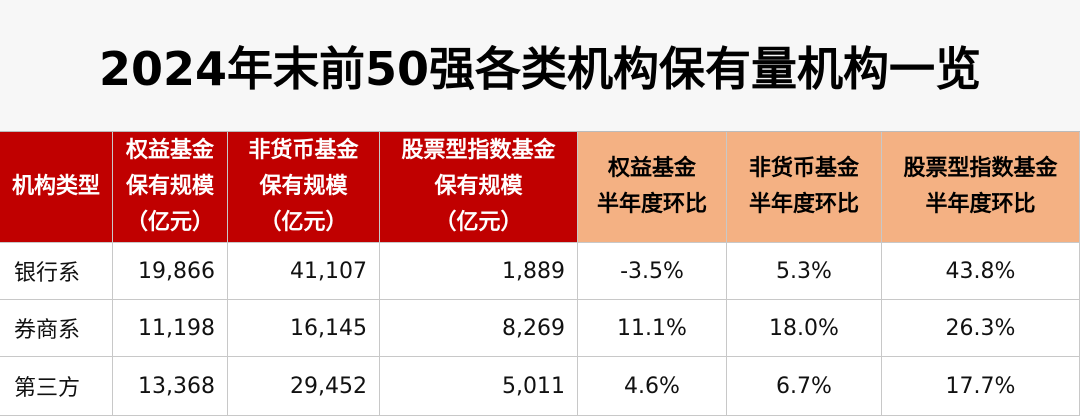 The height and width of the screenshot is (416, 1080). What do you see at coordinates (804, 271) in the screenshot?
I see `table-cell: 5.3%` at bounding box center [804, 271].